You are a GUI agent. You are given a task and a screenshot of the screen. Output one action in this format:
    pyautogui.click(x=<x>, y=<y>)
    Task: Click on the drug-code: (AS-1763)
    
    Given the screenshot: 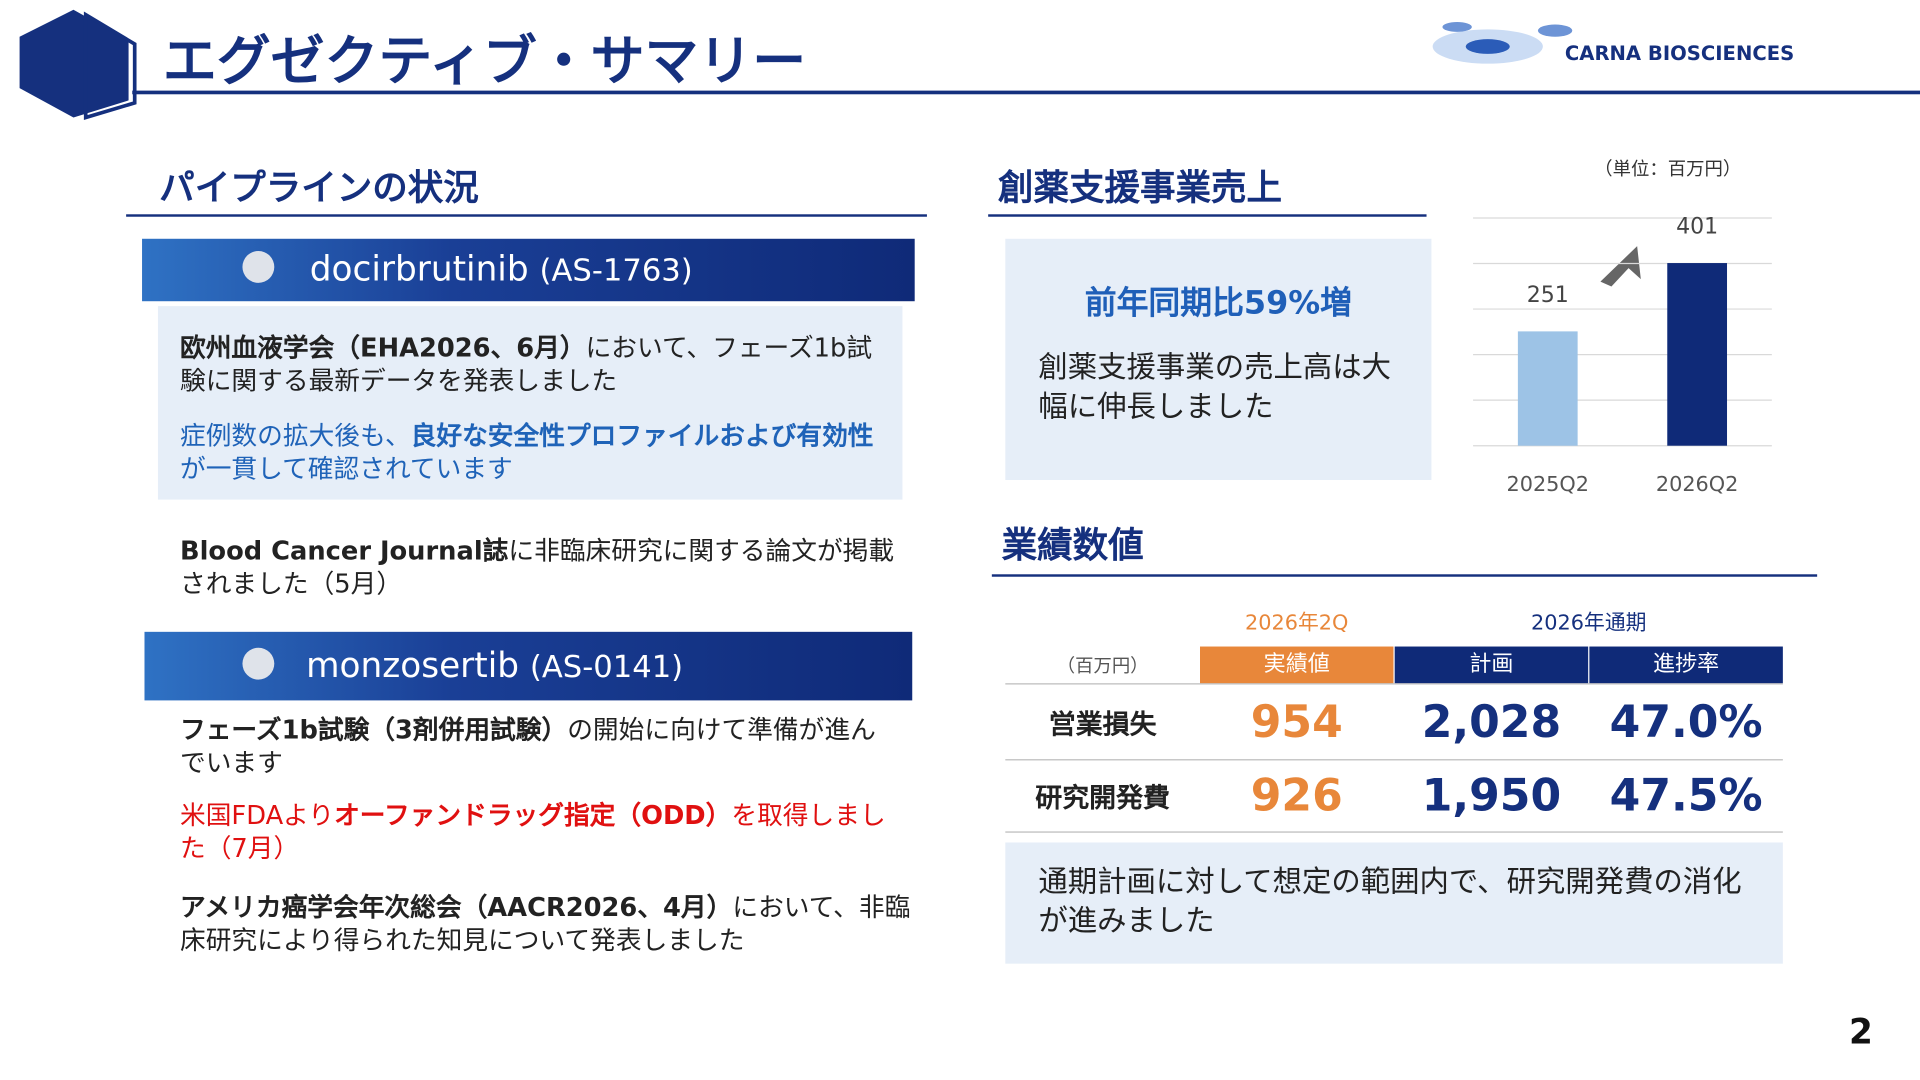 What is the action you would take?
    pyautogui.click(x=616, y=270)
    